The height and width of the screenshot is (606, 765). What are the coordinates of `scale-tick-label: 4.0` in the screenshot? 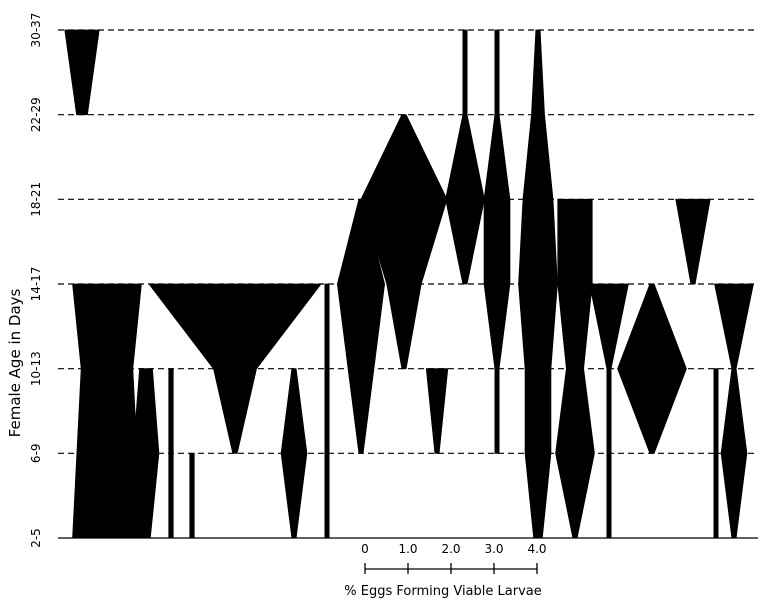 It's located at (536, 549).